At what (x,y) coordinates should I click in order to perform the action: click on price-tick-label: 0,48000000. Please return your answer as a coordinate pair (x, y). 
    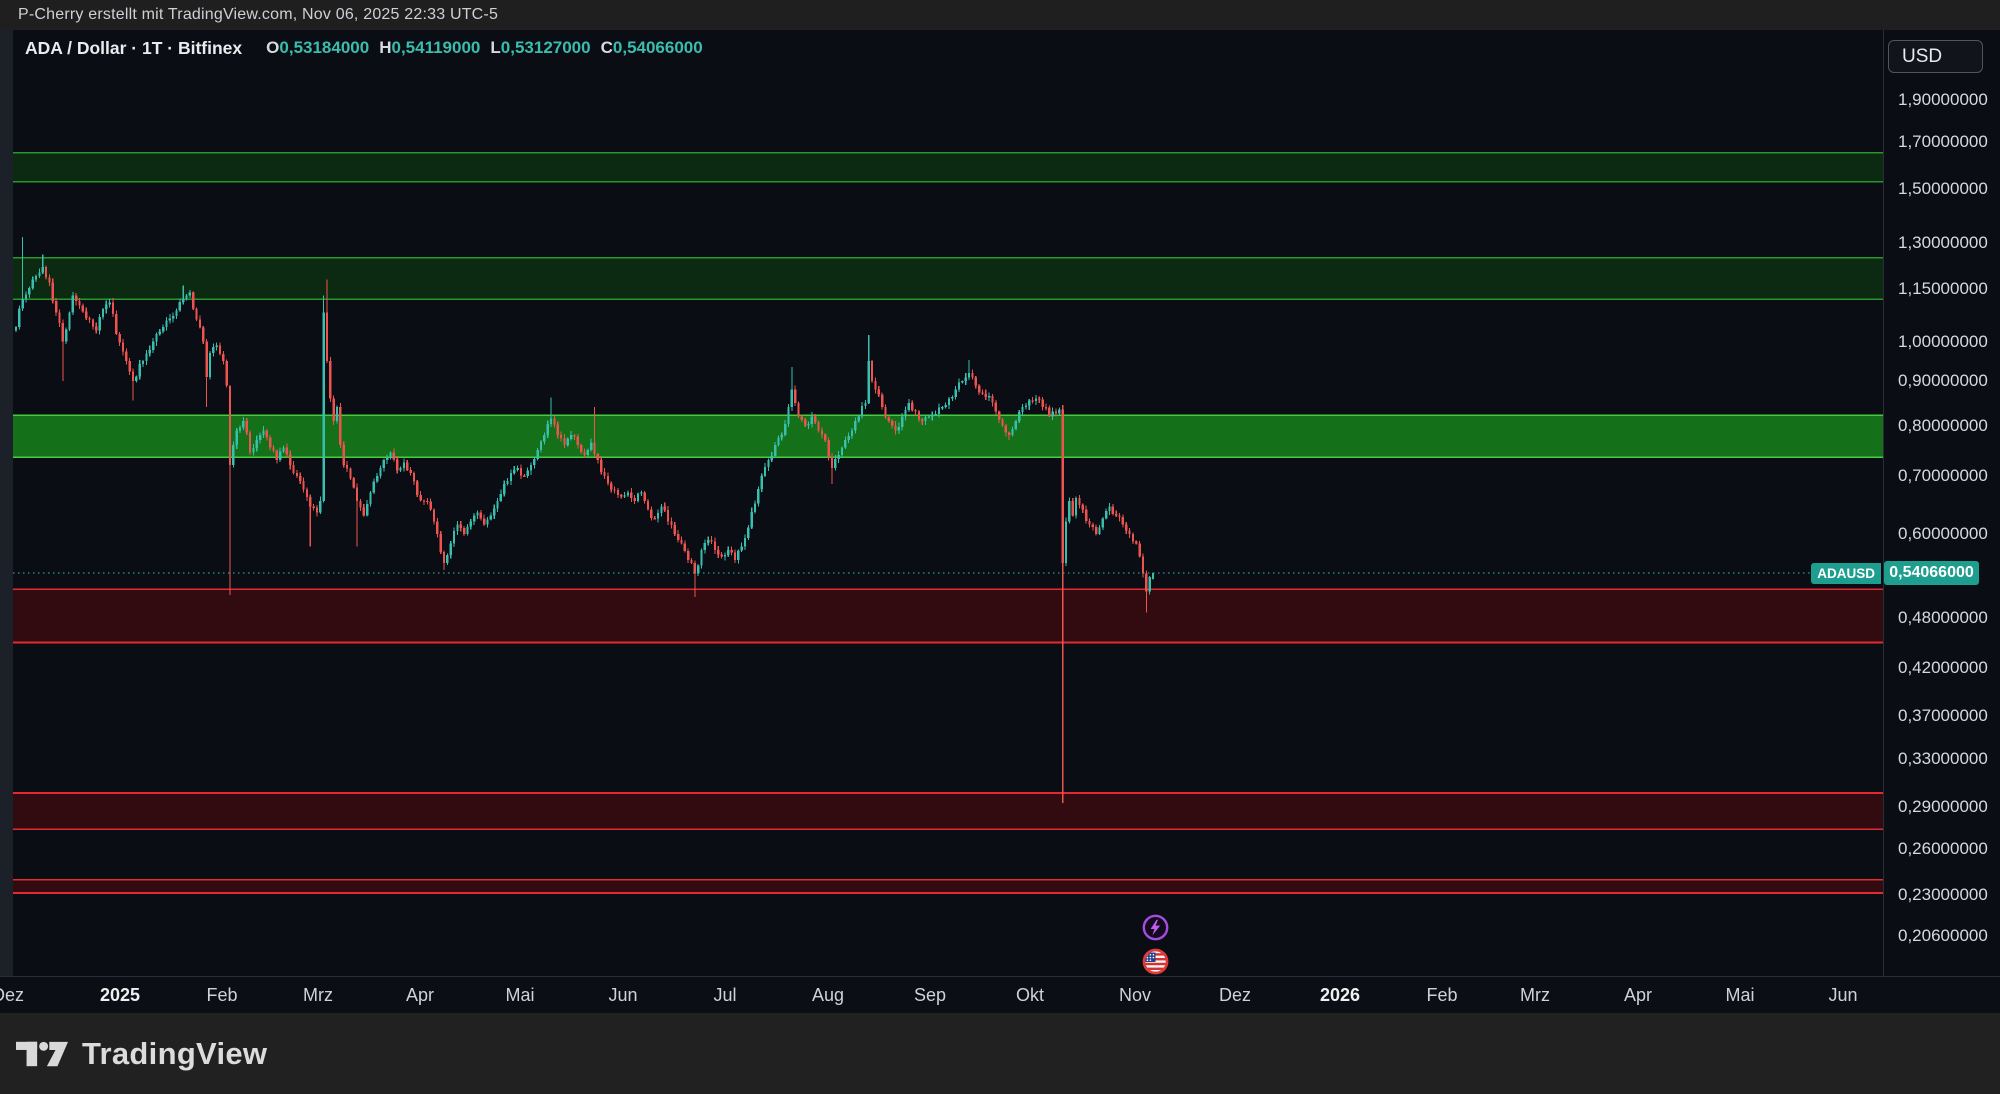
    Looking at the image, I should click on (1943, 617).